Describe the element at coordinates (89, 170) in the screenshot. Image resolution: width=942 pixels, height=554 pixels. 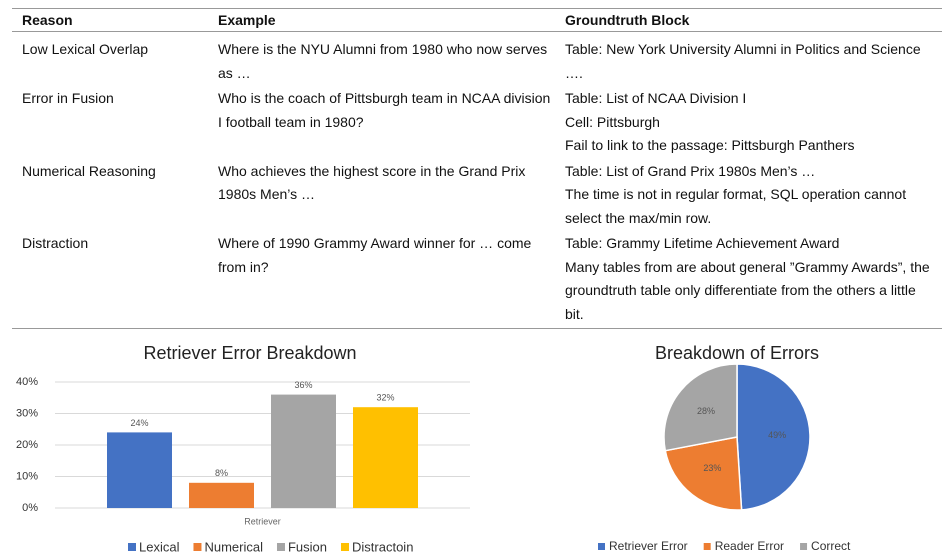
I see `cell: Numerical Reasoning` at that location.